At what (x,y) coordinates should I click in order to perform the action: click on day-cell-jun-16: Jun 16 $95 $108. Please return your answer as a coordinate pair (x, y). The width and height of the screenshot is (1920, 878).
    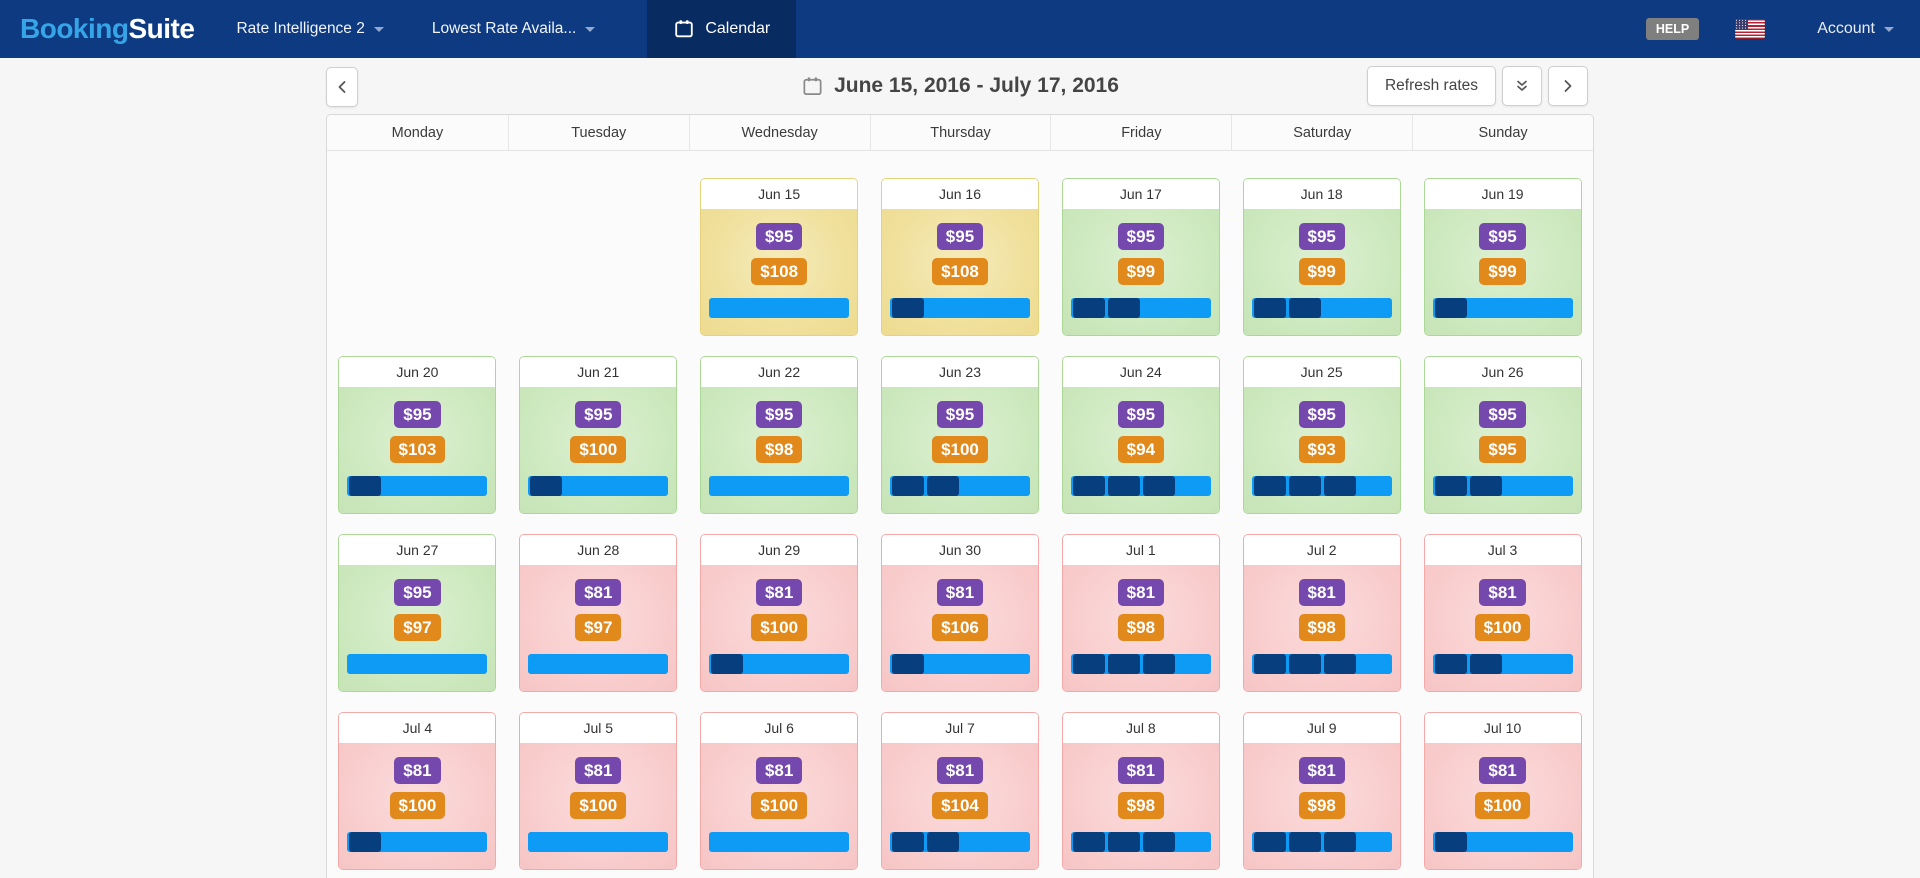
    Looking at the image, I should click on (959, 257).